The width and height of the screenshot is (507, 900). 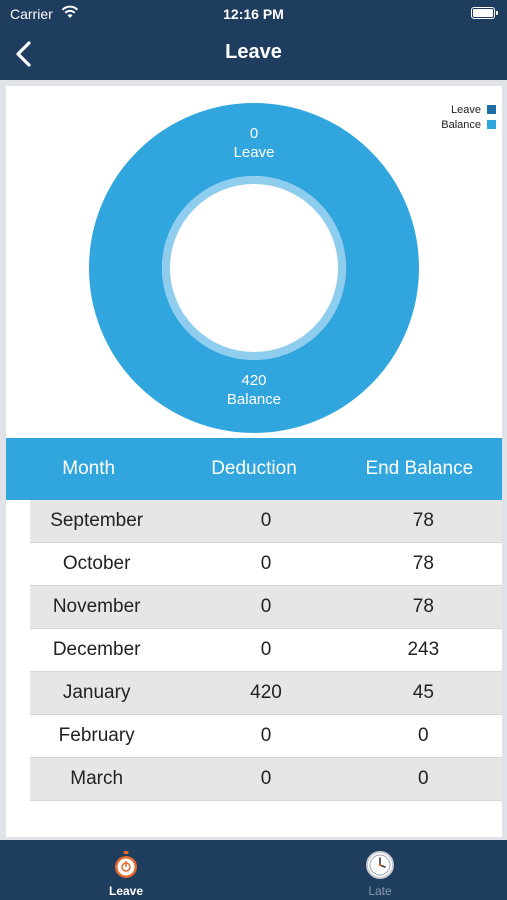 I want to click on leave-name: Leave, so click(x=254, y=152).